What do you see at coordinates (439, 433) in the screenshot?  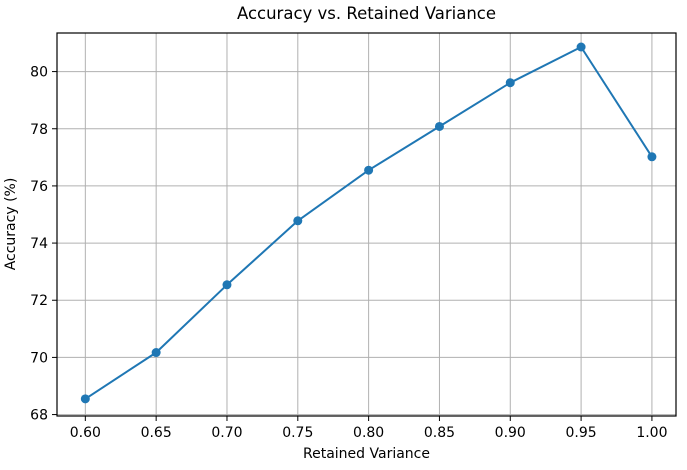 I see `x-tick-label: 0.85` at bounding box center [439, 433].